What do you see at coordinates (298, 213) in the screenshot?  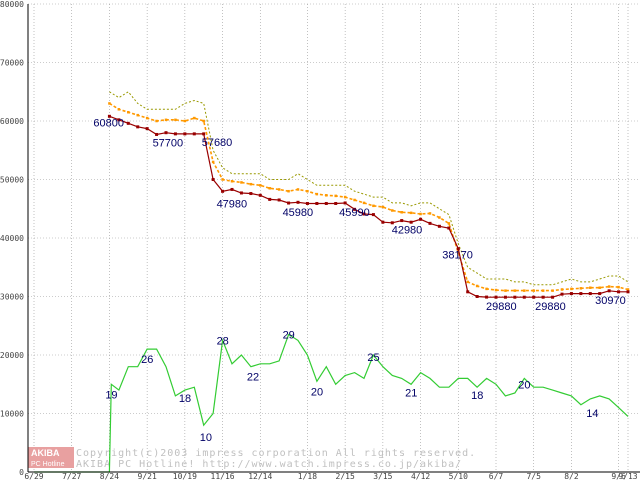 I see `data-label: 45980` at bounding box center [298, 213].